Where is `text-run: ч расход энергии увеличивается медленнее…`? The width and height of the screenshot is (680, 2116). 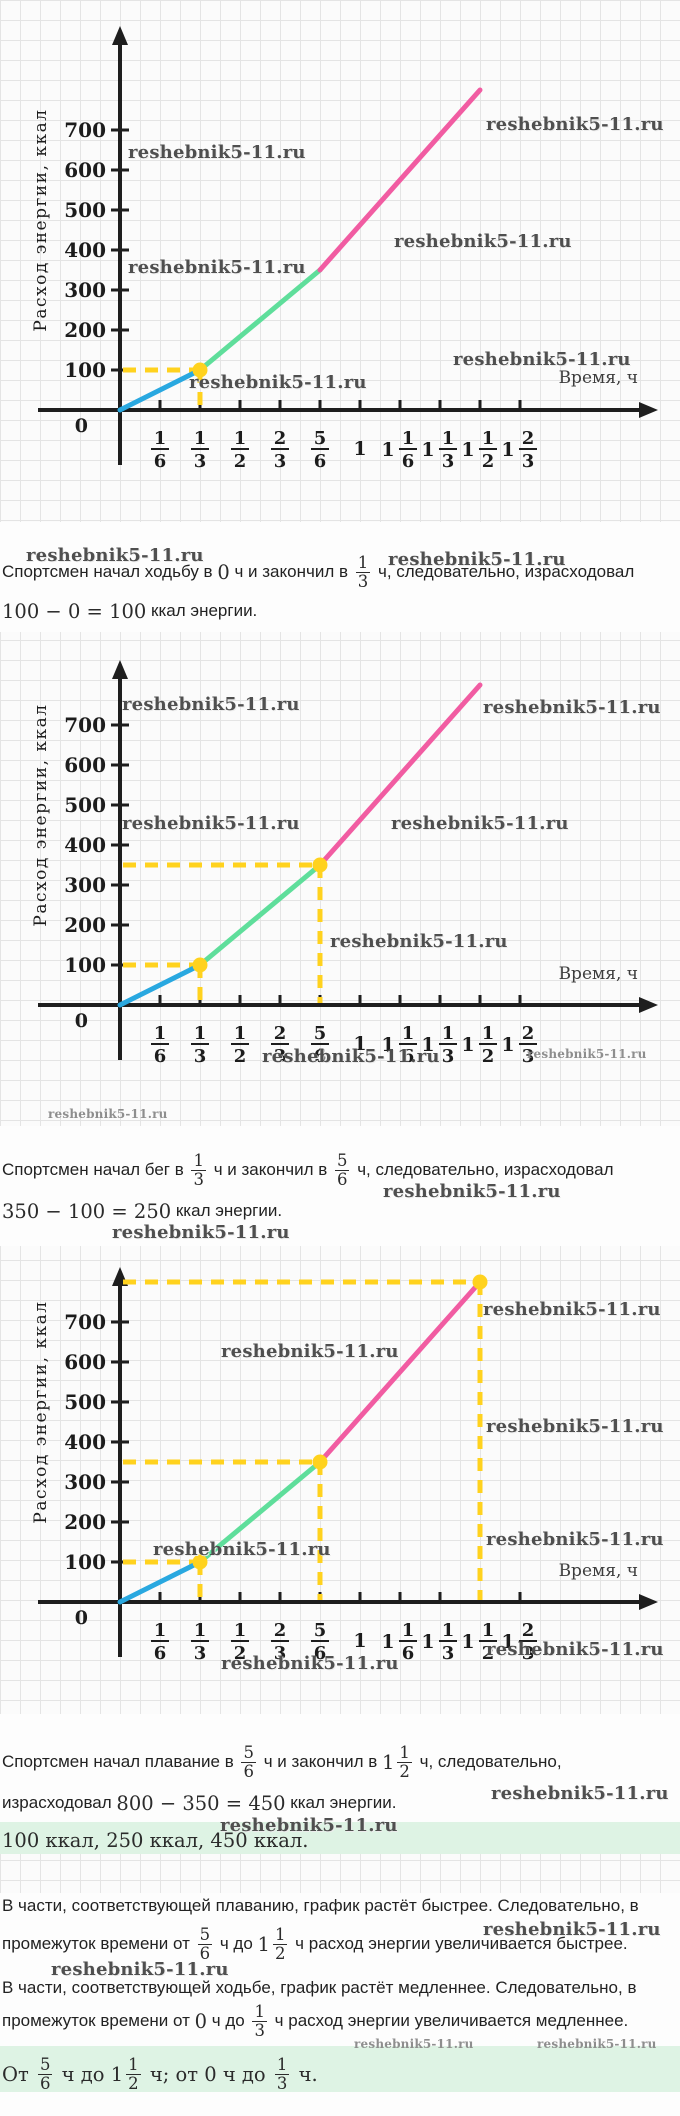
text-run: ч расход энергии увеличивается медленнее… is located at coordinates (449, 2020).